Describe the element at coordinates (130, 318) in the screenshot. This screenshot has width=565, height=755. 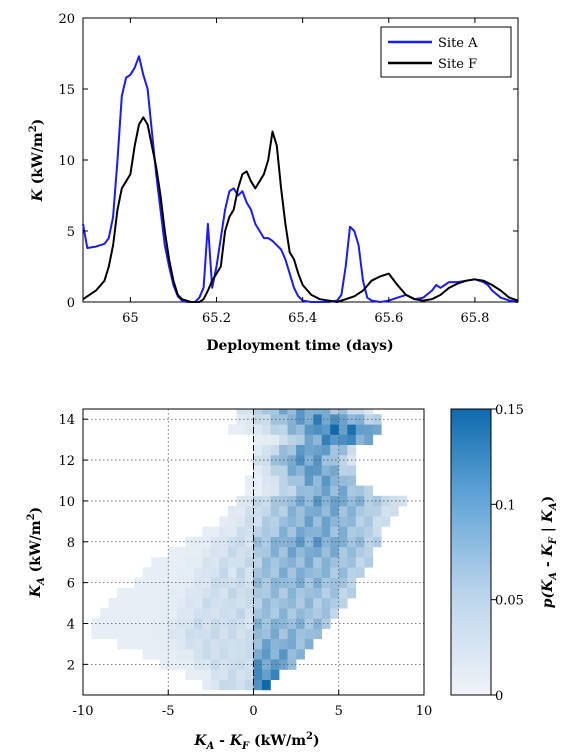
I see `x-tick-label: 65` at that location.